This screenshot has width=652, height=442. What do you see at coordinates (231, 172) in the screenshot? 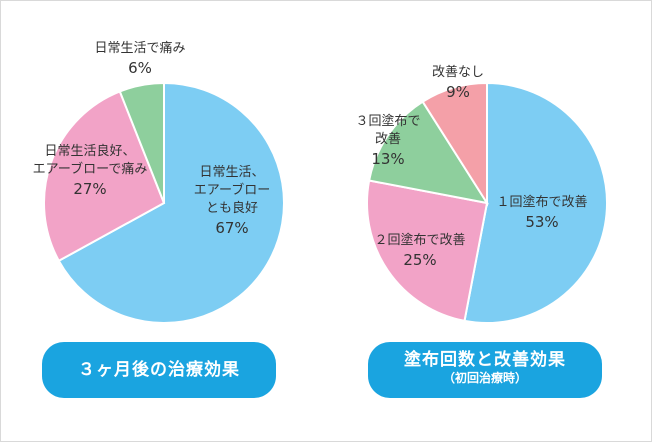
I see `slice-label-0-0: 日常生活、` at bounding box center [231, 172].